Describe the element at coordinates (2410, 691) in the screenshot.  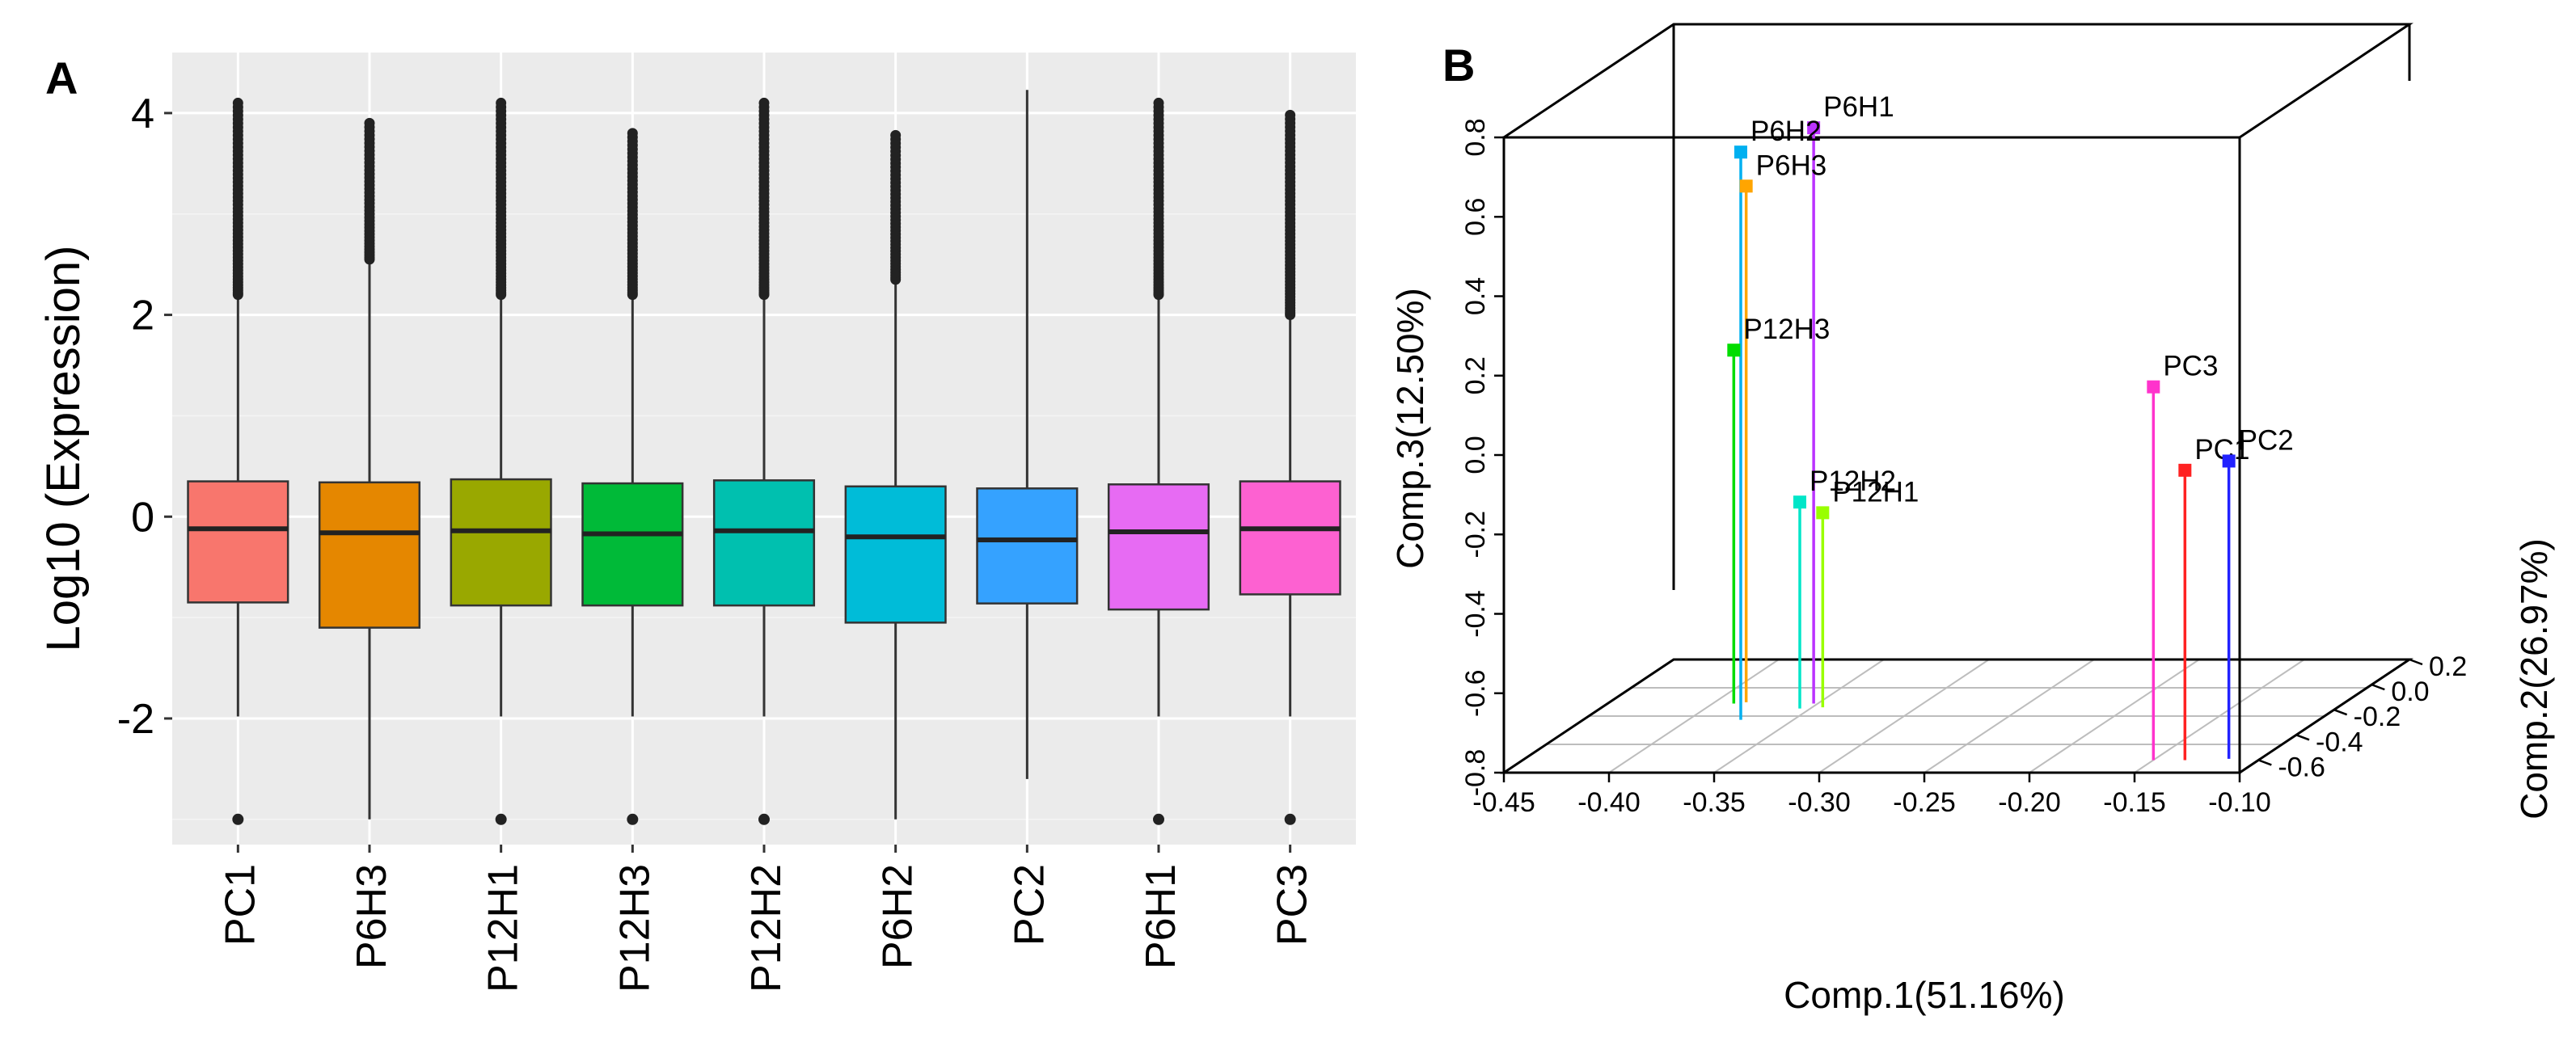
I see `y-tick-label: 0.0` at that location.